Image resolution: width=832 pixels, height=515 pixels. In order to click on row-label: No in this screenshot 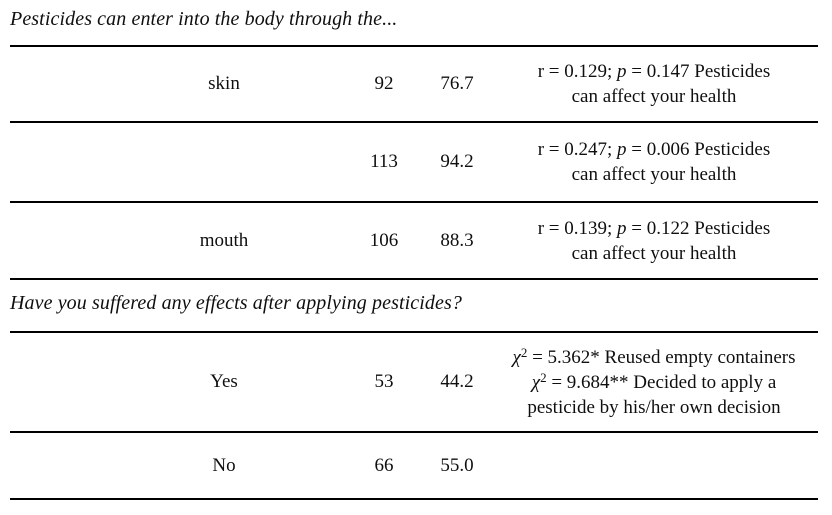, I will do `click(224, 465)`.